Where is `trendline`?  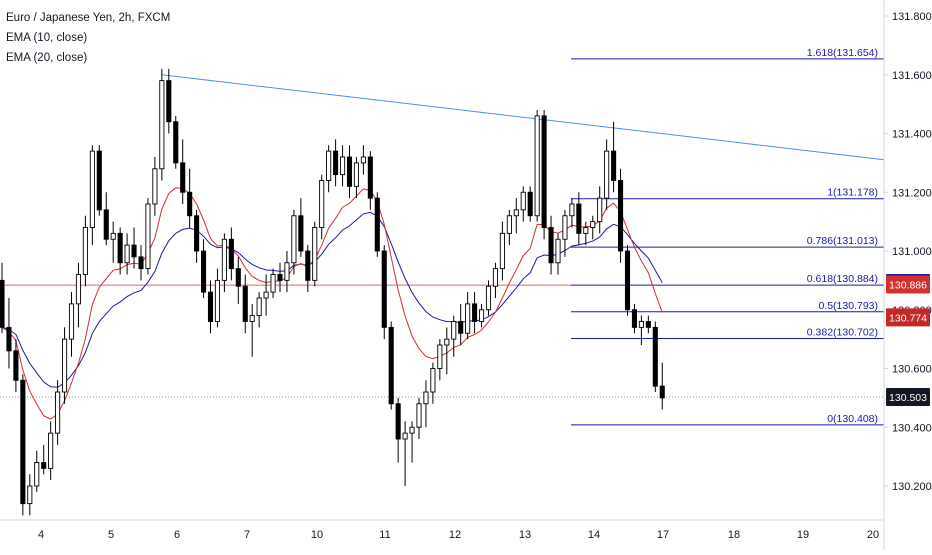
trendline is located at coordinates (523, 117).